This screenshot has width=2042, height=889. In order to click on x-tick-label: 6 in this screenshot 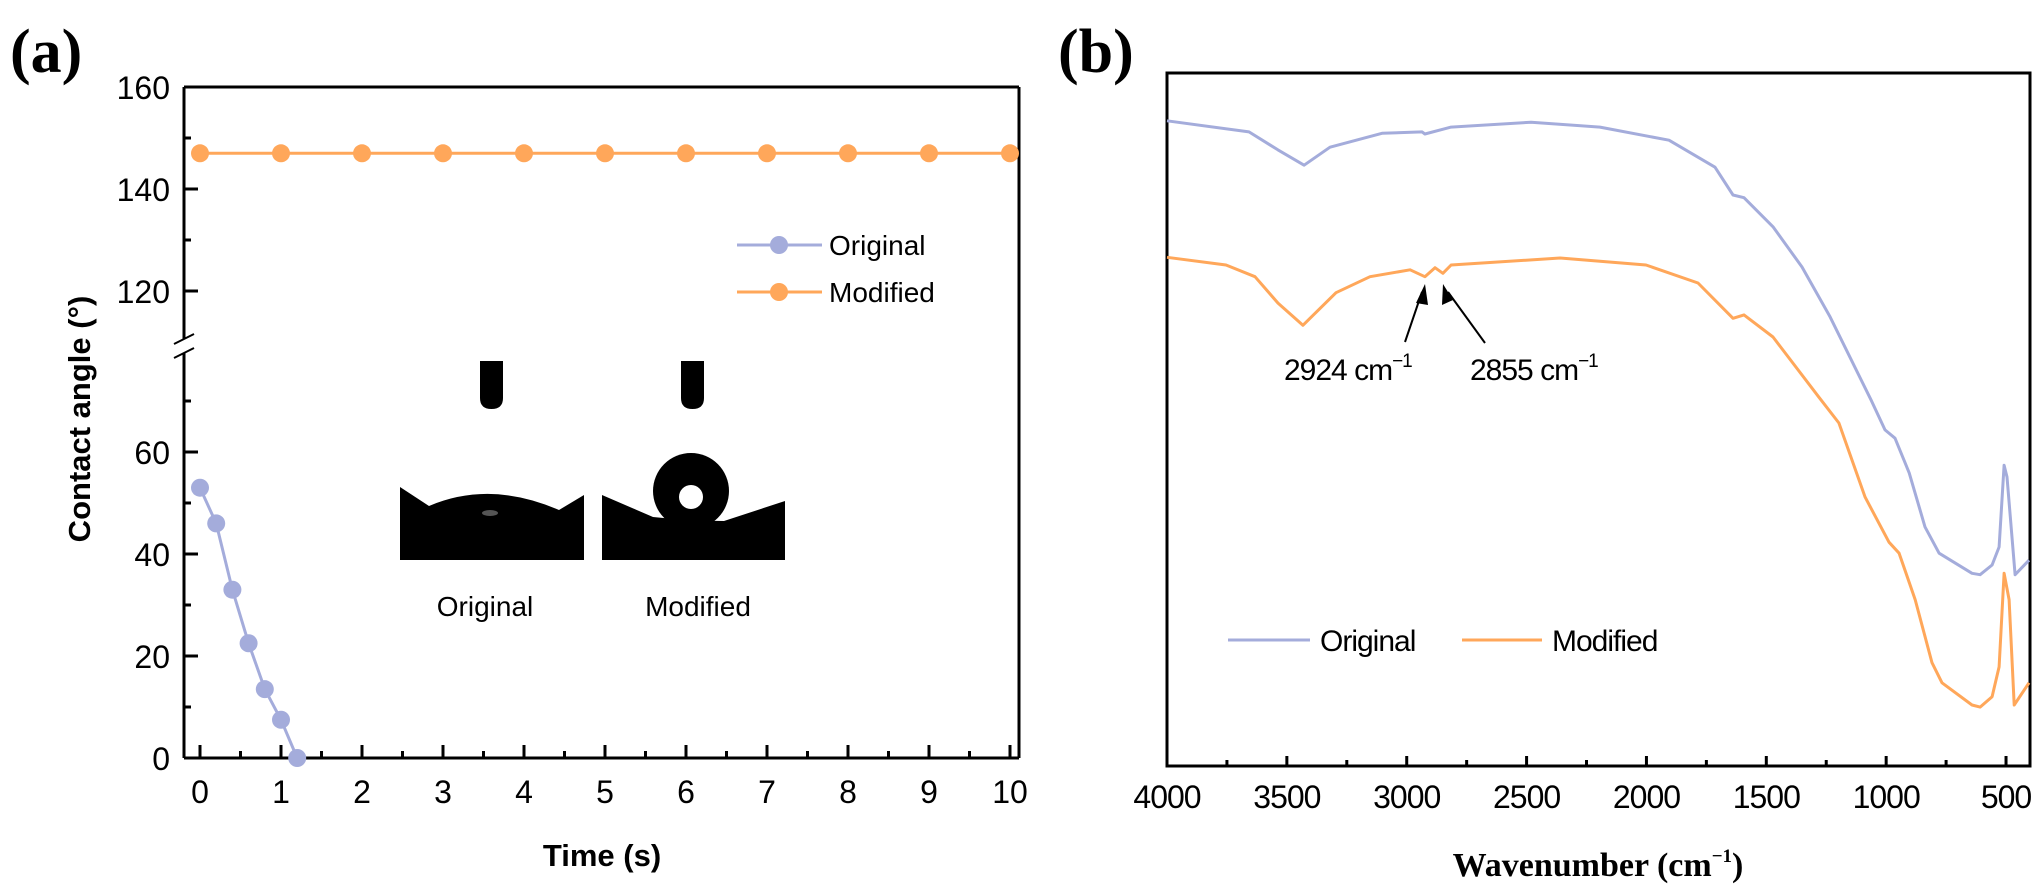, I will do `click(686, 792)`.